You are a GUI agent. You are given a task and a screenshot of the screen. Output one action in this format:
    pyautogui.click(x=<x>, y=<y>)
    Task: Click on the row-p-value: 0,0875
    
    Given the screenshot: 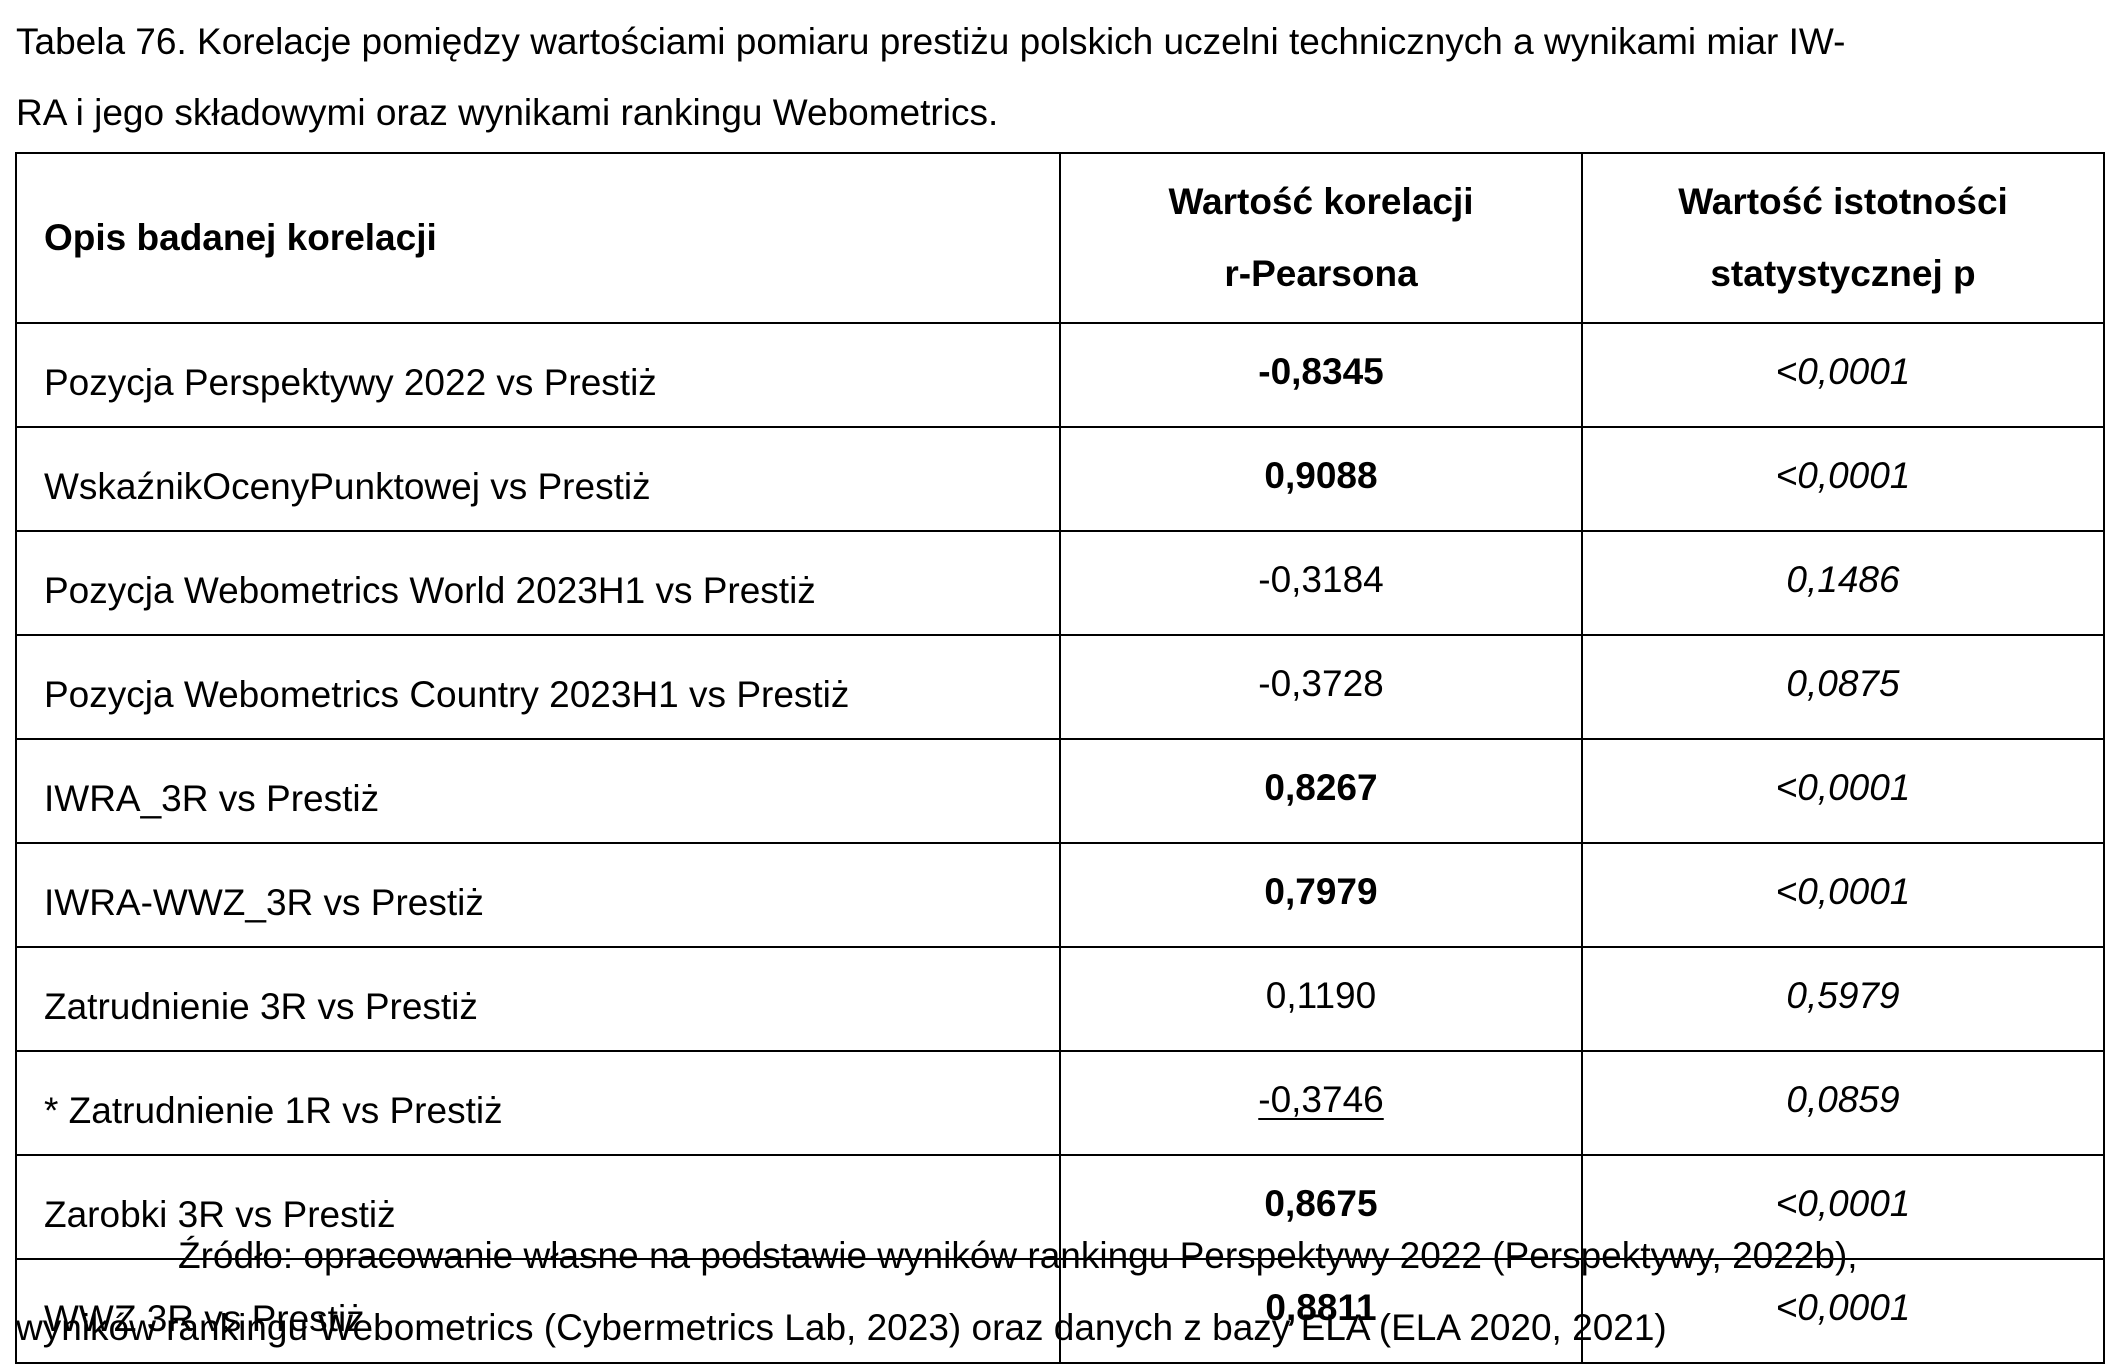 What is the action you would take?
    pyautogui.click(x=1843, y=687)
    